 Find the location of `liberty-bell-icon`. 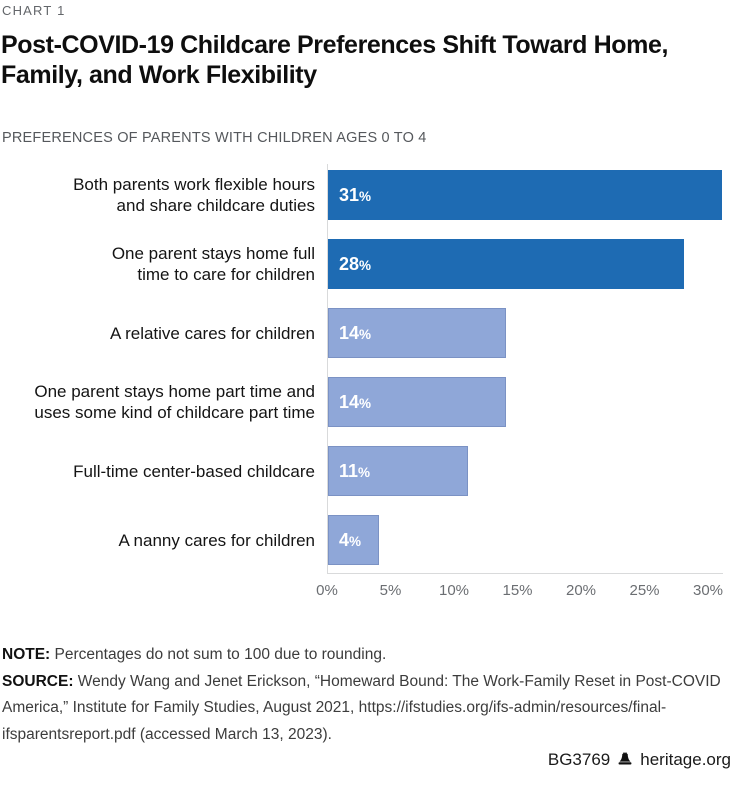

liberty-bell-icon is located at coordinates (625, 760).